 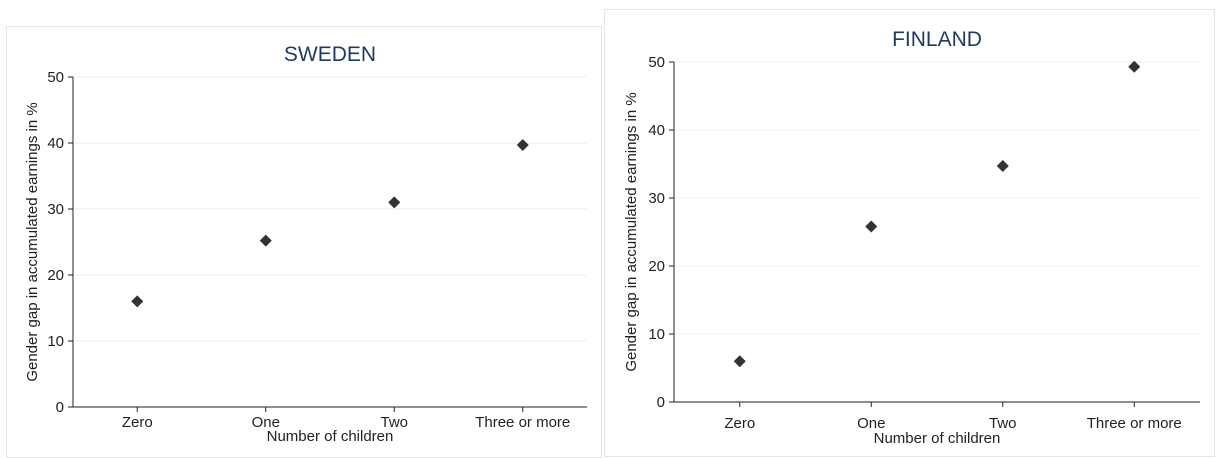 What do you see at coordinates (661, 402) in the screenshot?
I see `finland-y-tick-label: 0` at bounding box center [661, 402].